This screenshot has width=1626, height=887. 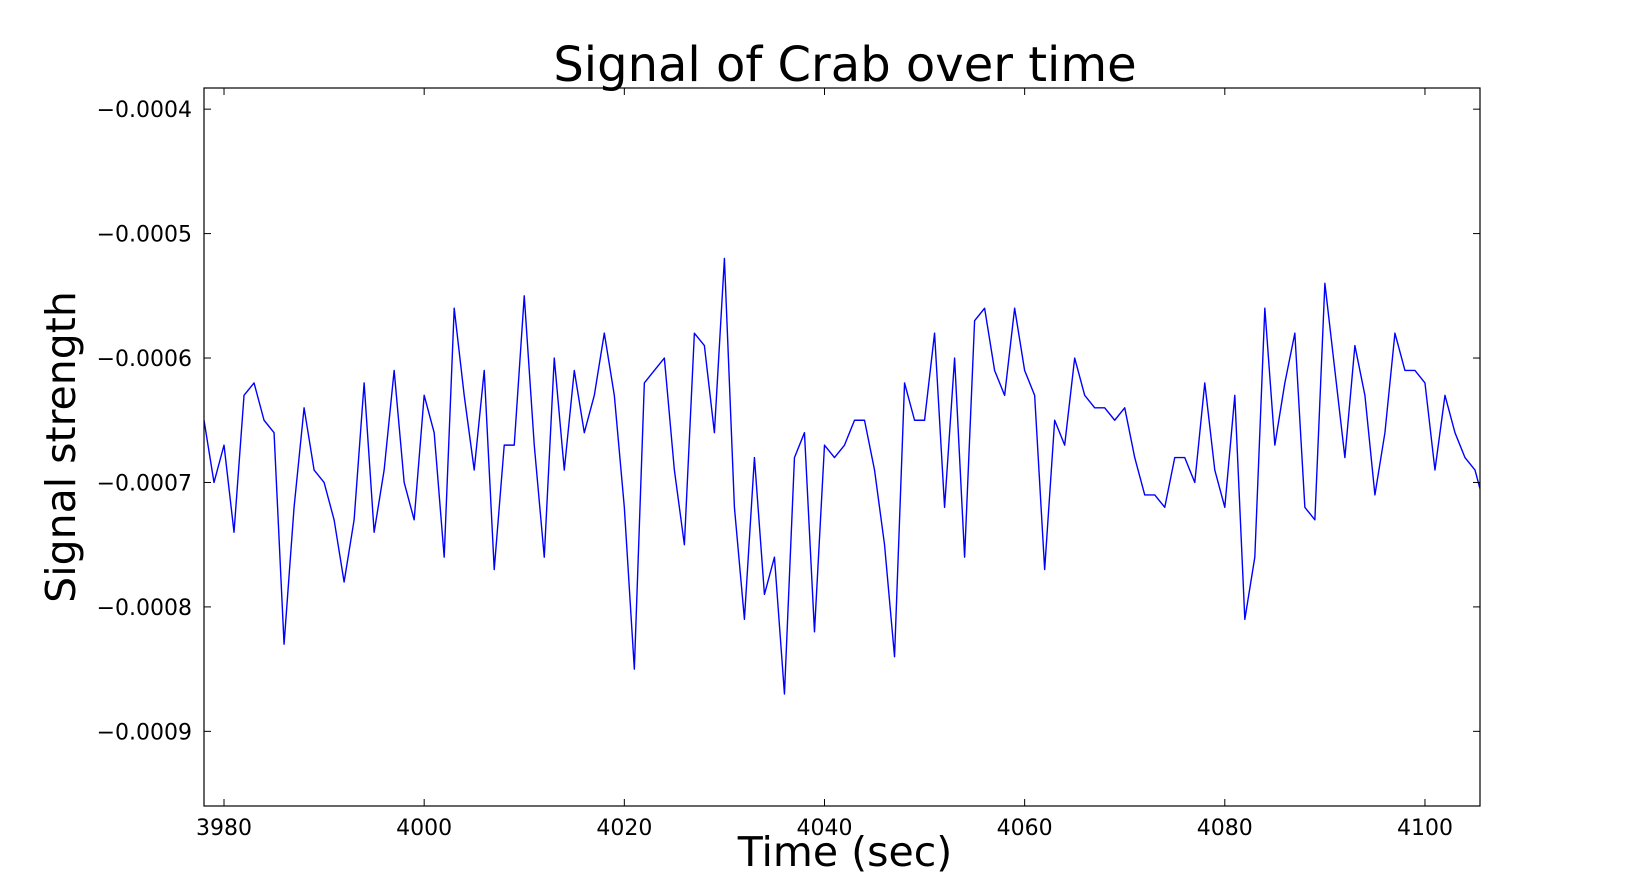 I want to click on y-tick-label: −0.0007, so click(x=144, y=483).